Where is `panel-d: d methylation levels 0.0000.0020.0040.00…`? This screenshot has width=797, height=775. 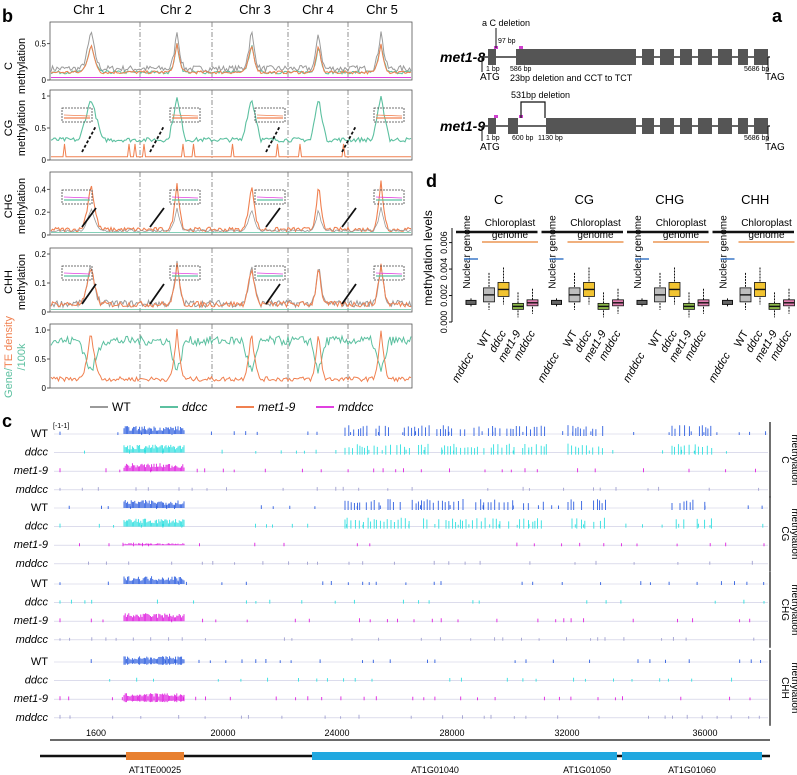 panel-d: d methylation levels 0.0000.0020.0040.00… is located at coordinates (608, 278).